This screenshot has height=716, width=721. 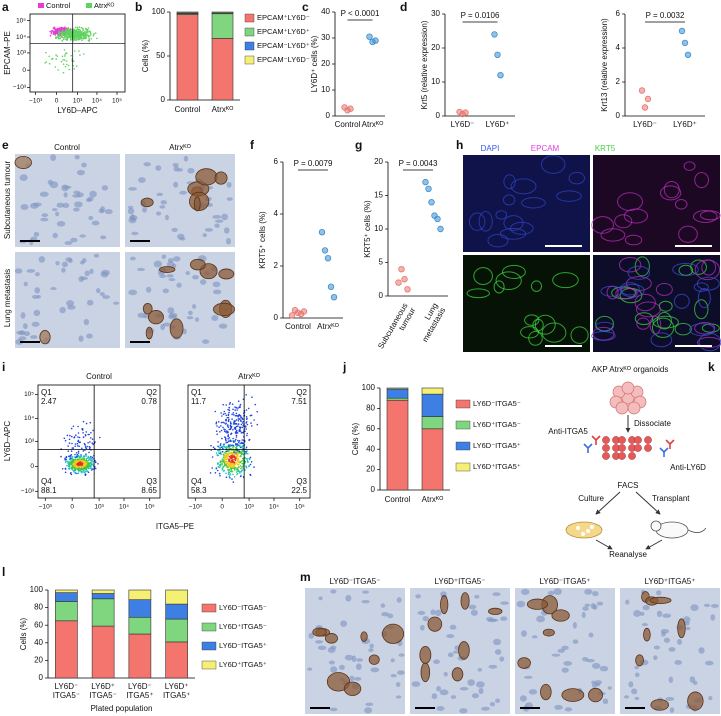 I want to click on quadrant-name: Q1, so click(x=46, y=392).